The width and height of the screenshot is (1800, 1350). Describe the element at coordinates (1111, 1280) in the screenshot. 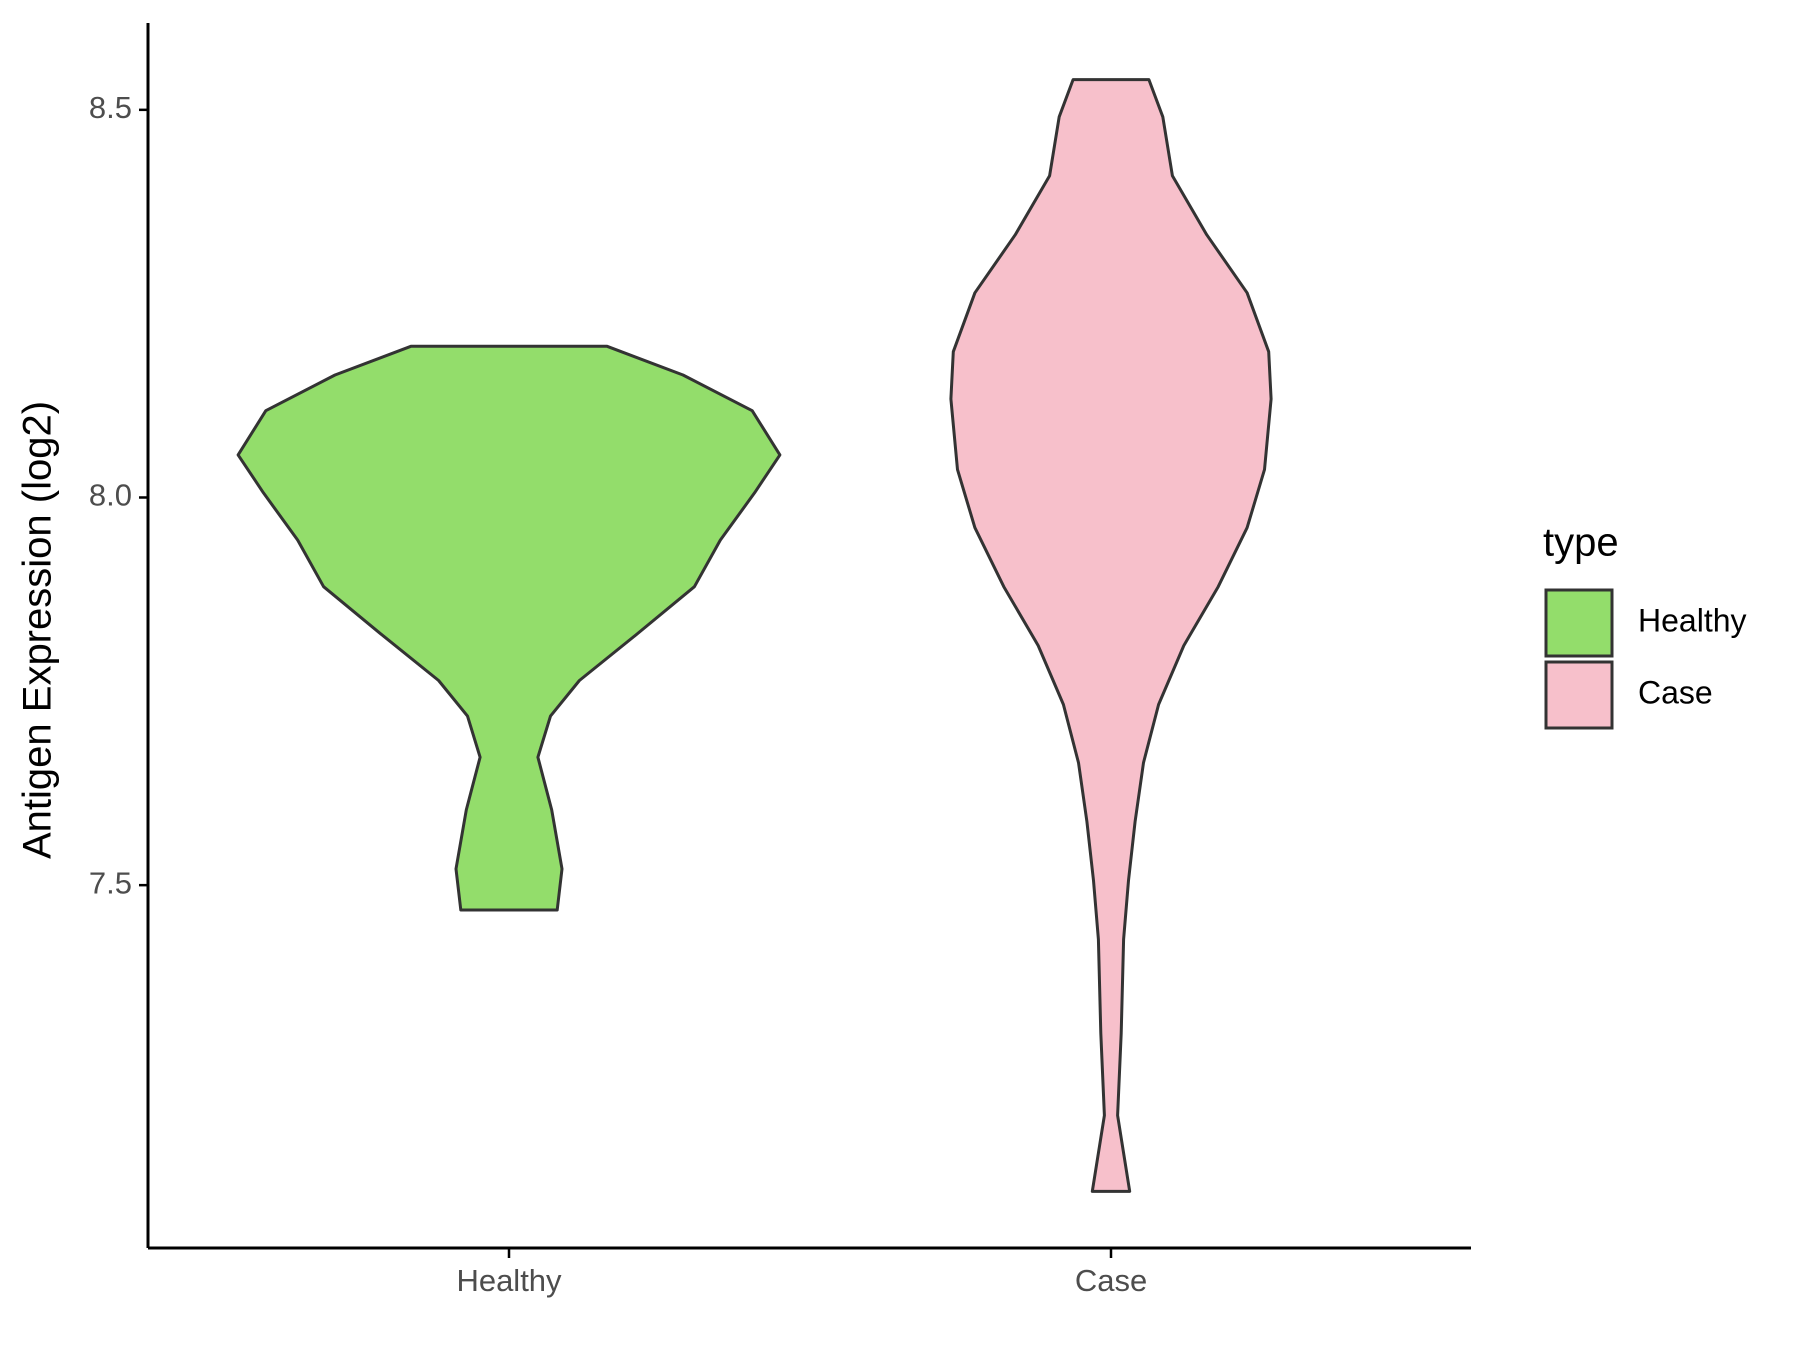

I see `x-tick-label: Case` at that location.